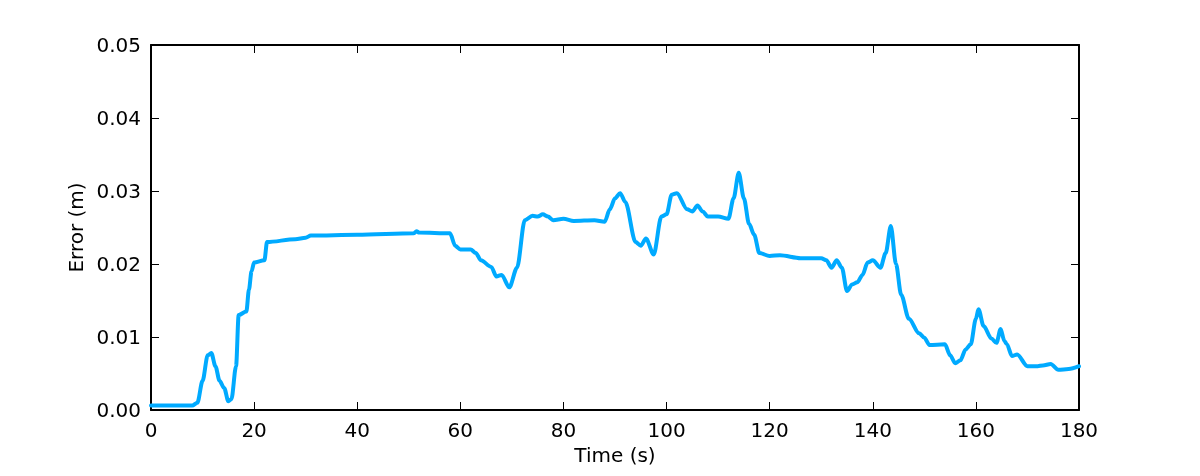 Image resolution: width=1200 pixels, height=476 pixels. I want to click on y-tick-label: 0.05, so click(118, 45).